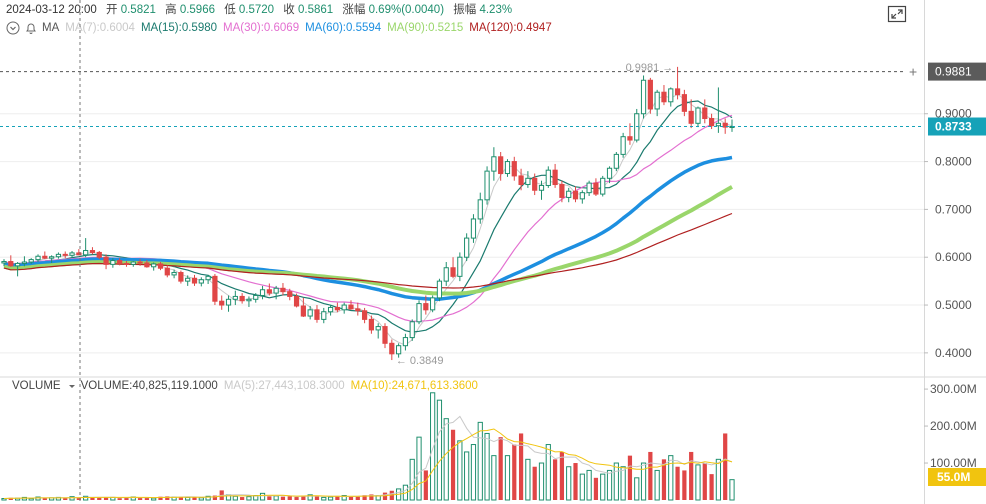  Describe the element at coordinates (953, 114) in the screenshot. I see `price-tick-label: 0.9000` at that location.